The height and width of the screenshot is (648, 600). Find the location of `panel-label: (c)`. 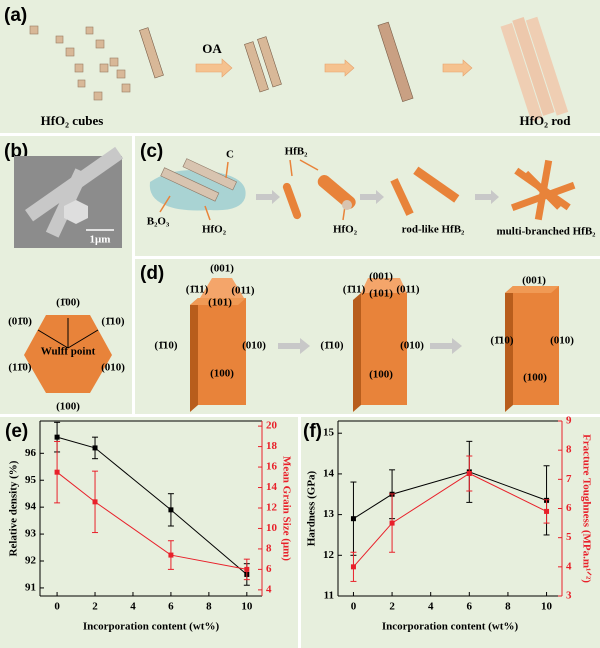

panel-label: (c) is located at coordinates (151, 151).